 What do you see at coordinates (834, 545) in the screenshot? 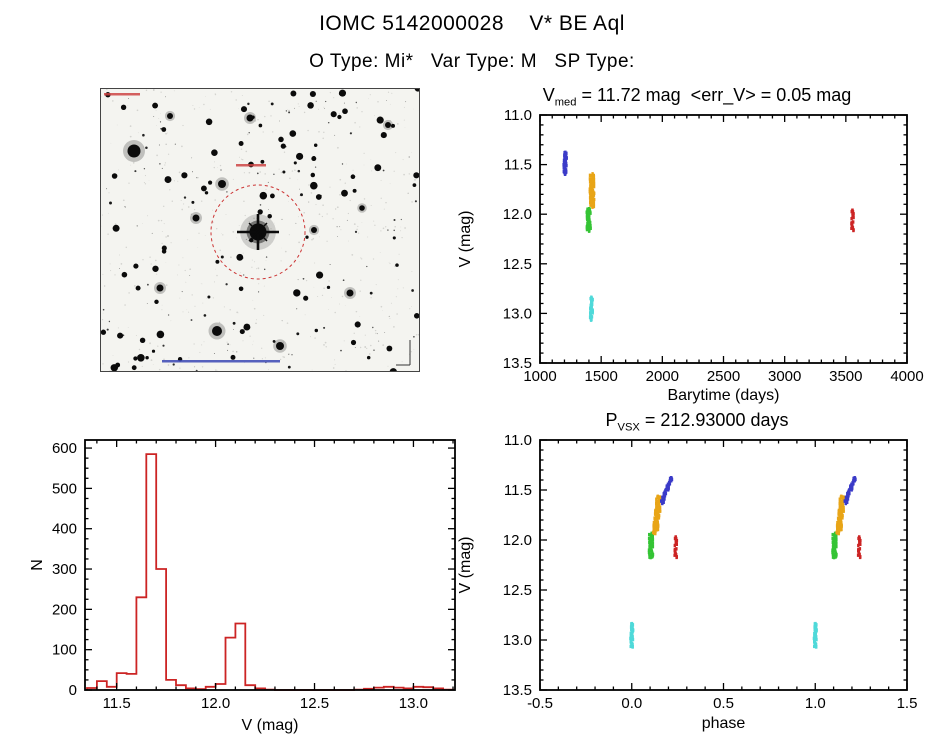
I see `phasecurve-cluster-green-repeat` at bounding box center [834, 545].